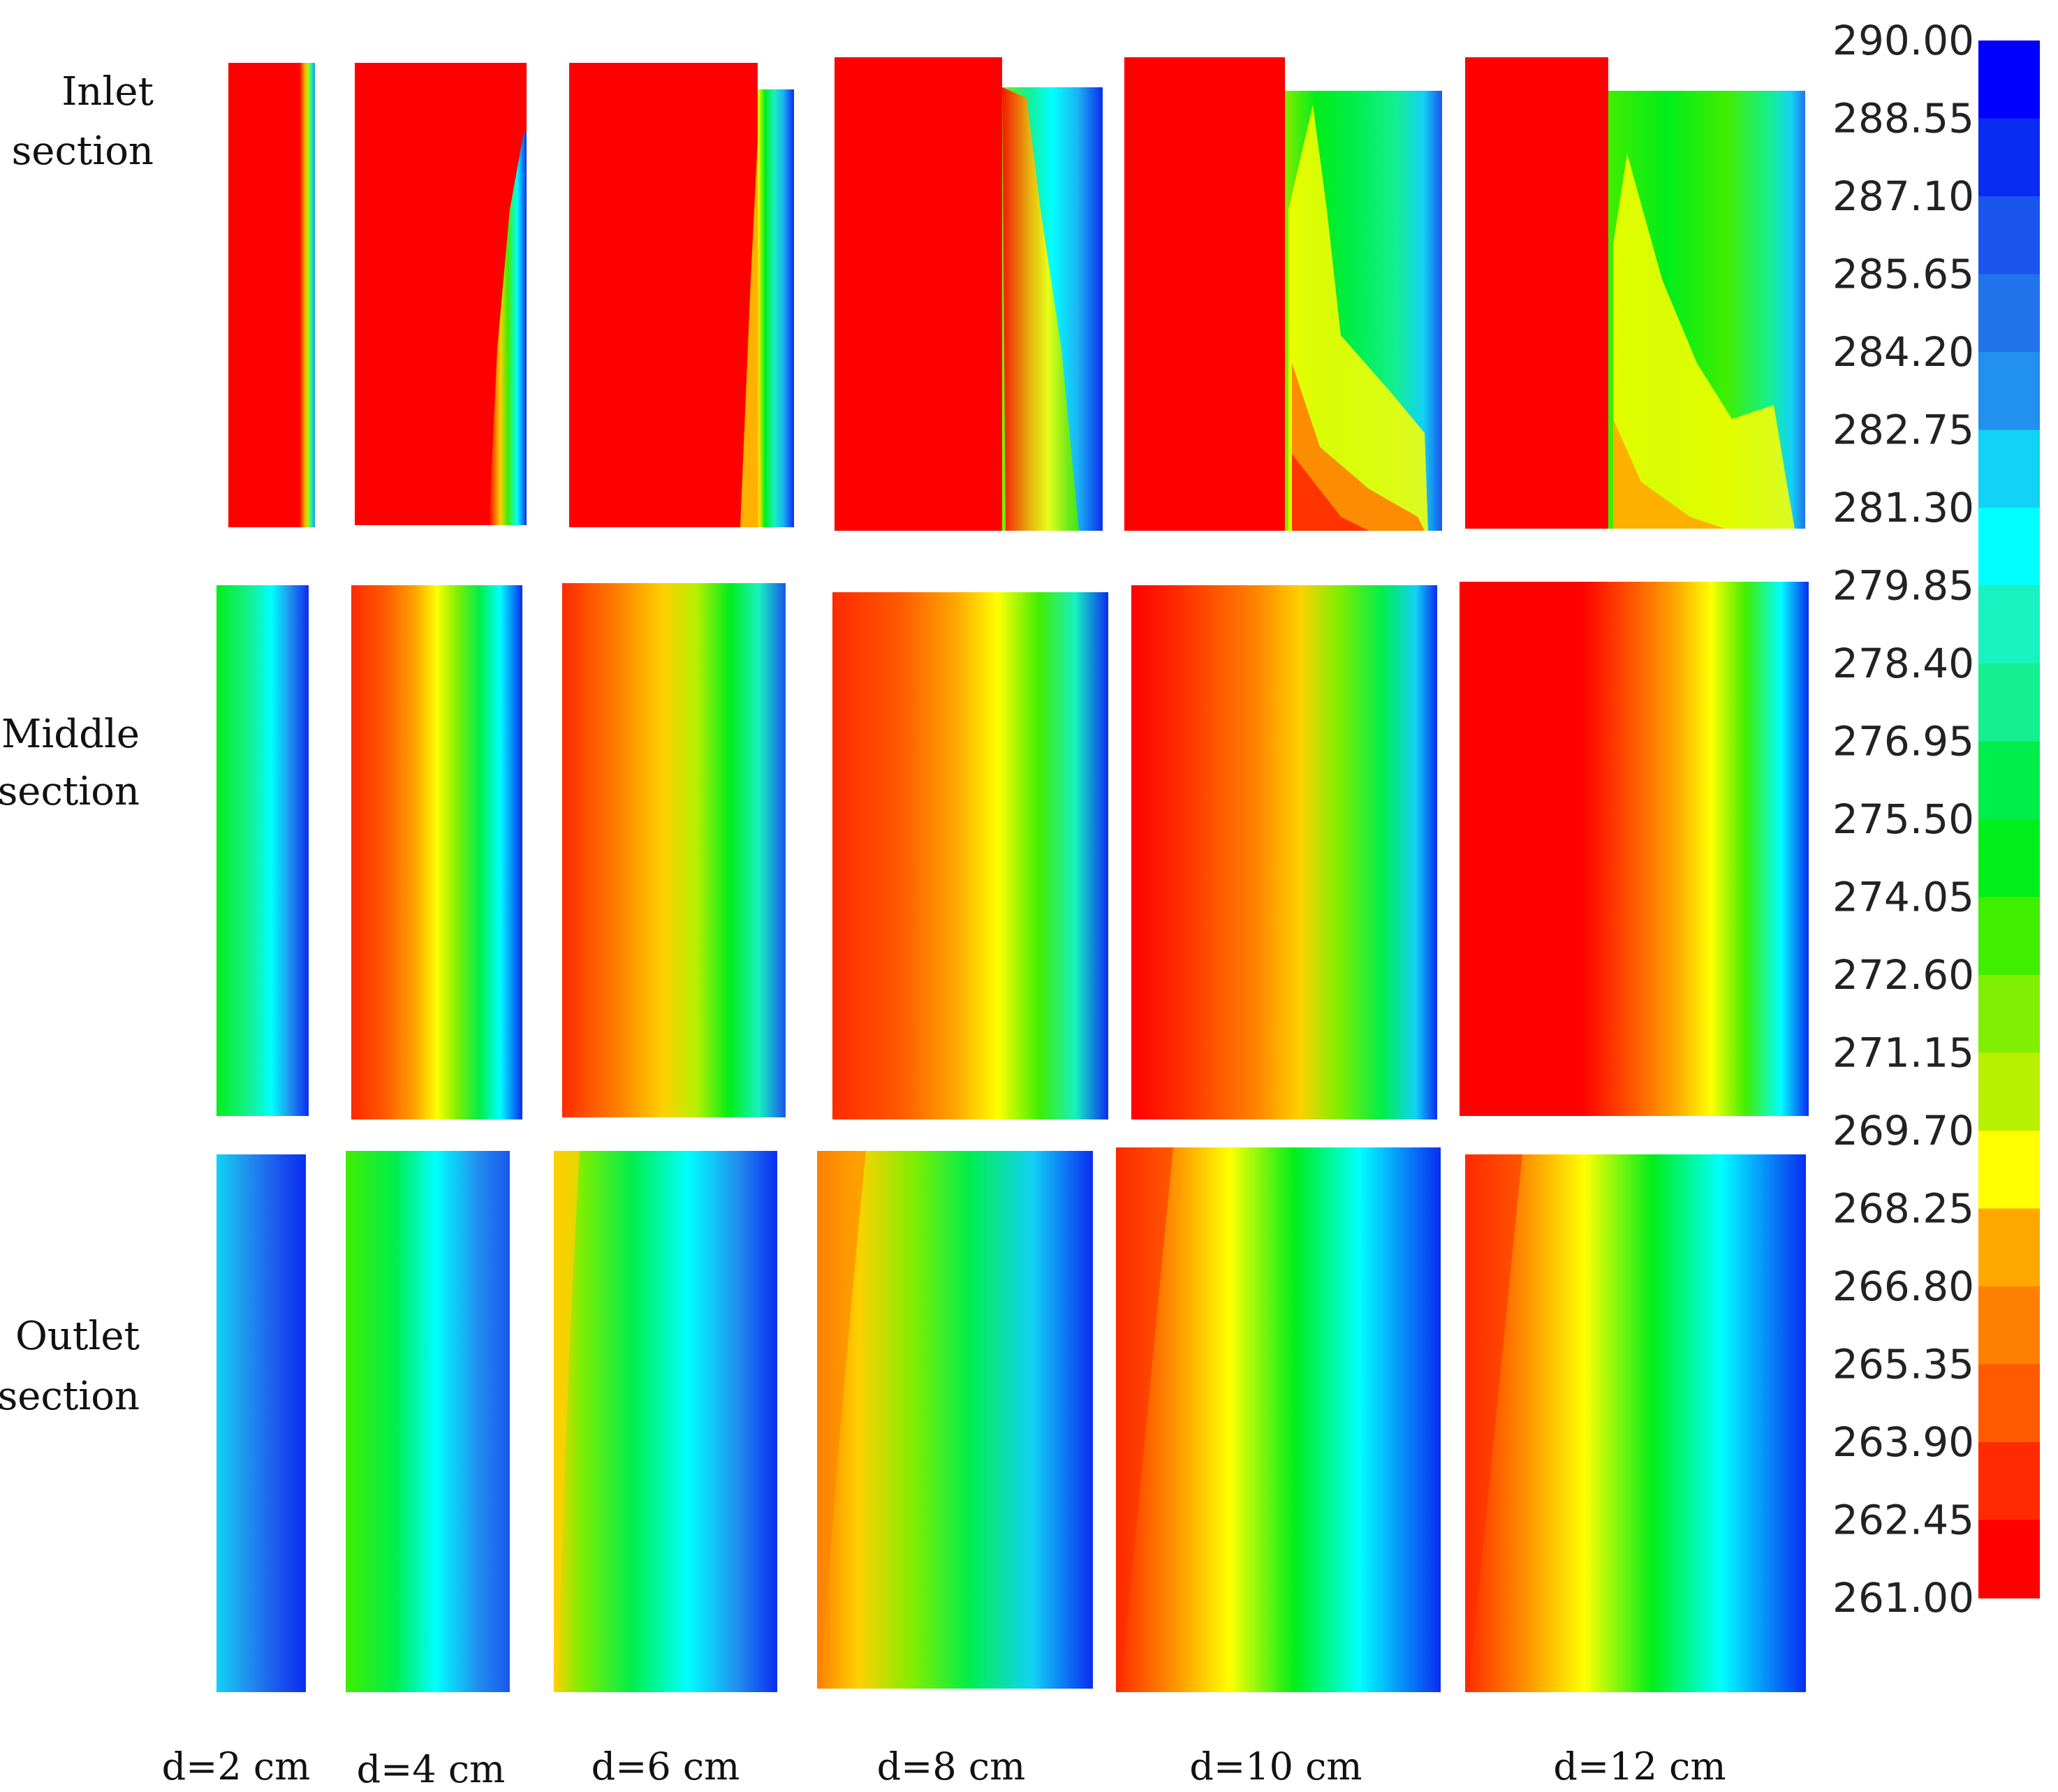 The height and width of the screenshot is (1792, 2058). I want to click on colorbar-tick-label: 262.45, so click(1903, 1520).